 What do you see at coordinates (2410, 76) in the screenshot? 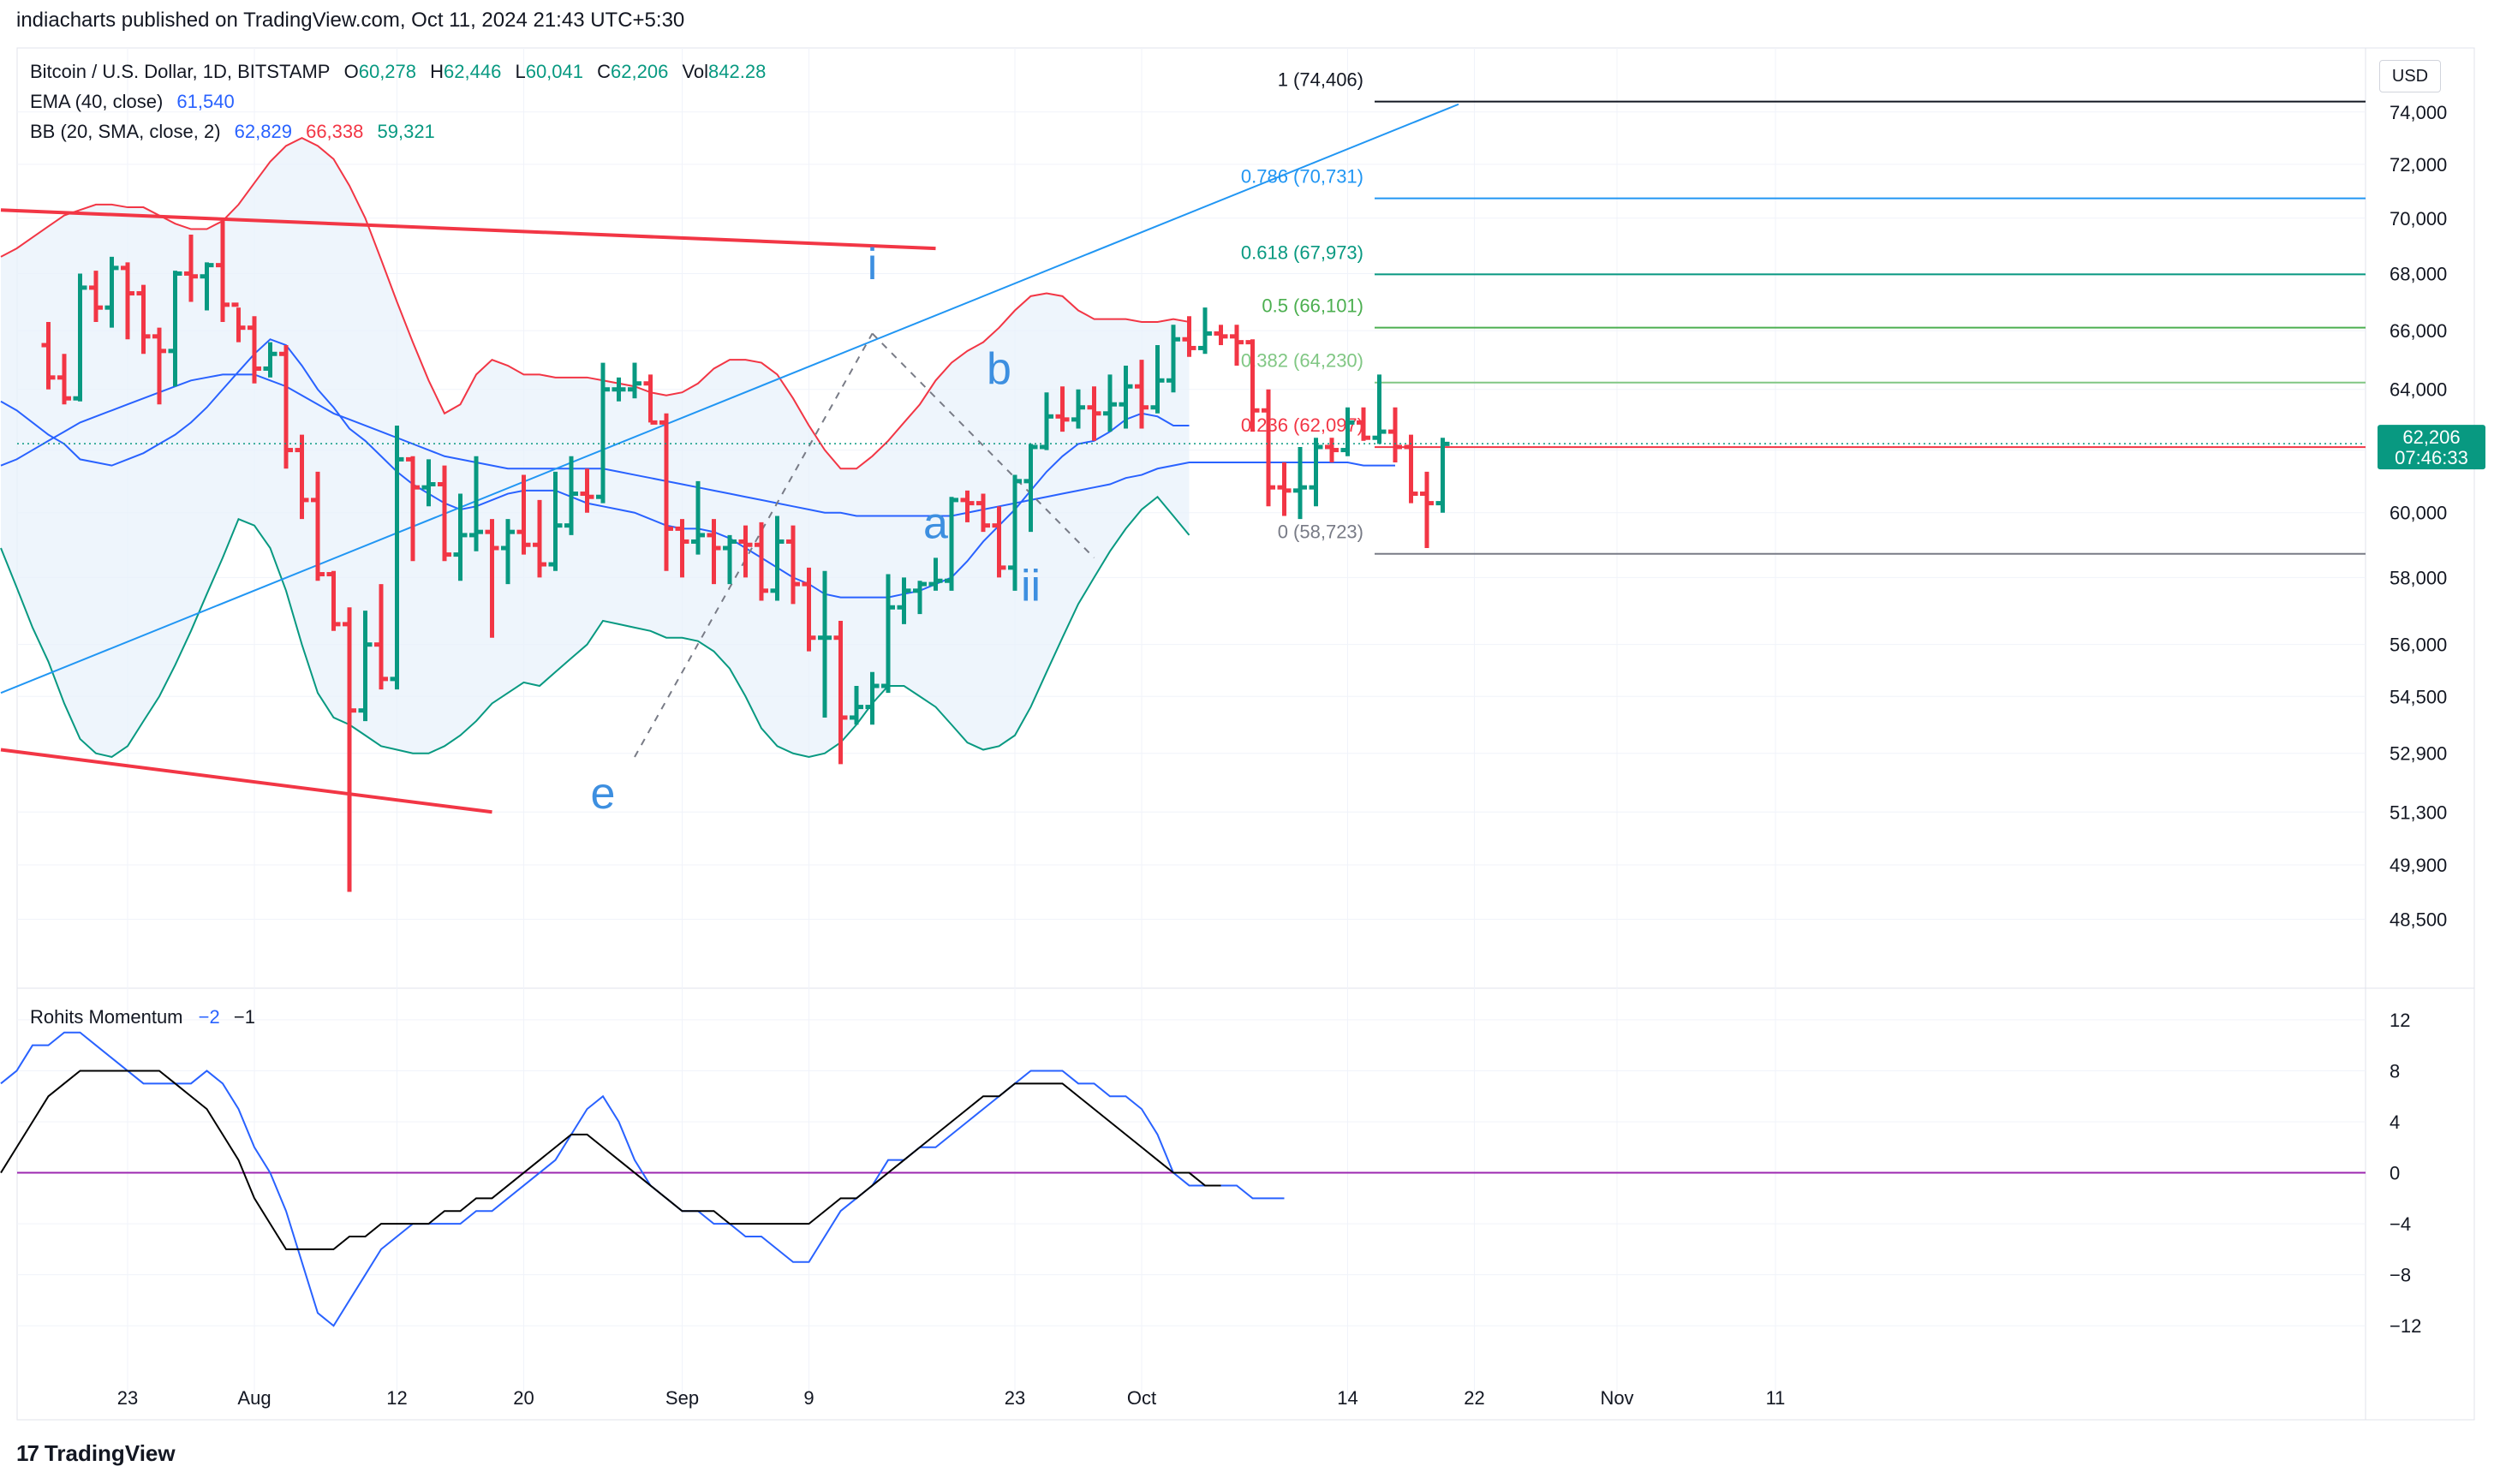
I see `currency-selector: USD` at bounding box center [2410, 76].